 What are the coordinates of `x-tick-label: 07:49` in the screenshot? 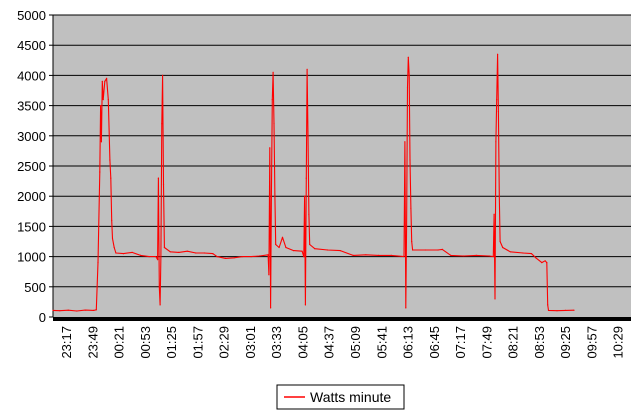 It's located at (486, 342).